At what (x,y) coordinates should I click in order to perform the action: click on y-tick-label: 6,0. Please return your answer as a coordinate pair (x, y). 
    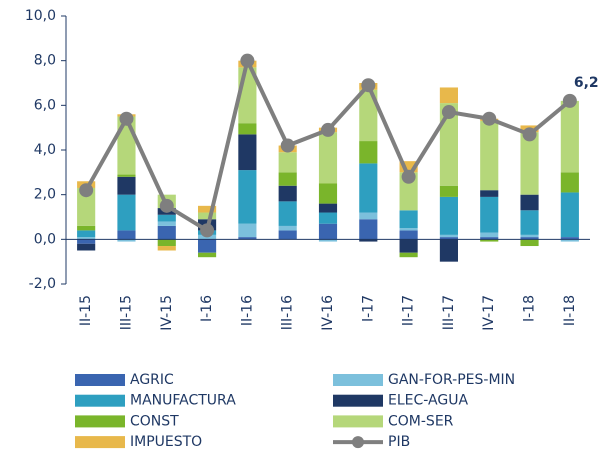
    Looking at the image, I should click on (45, 105).